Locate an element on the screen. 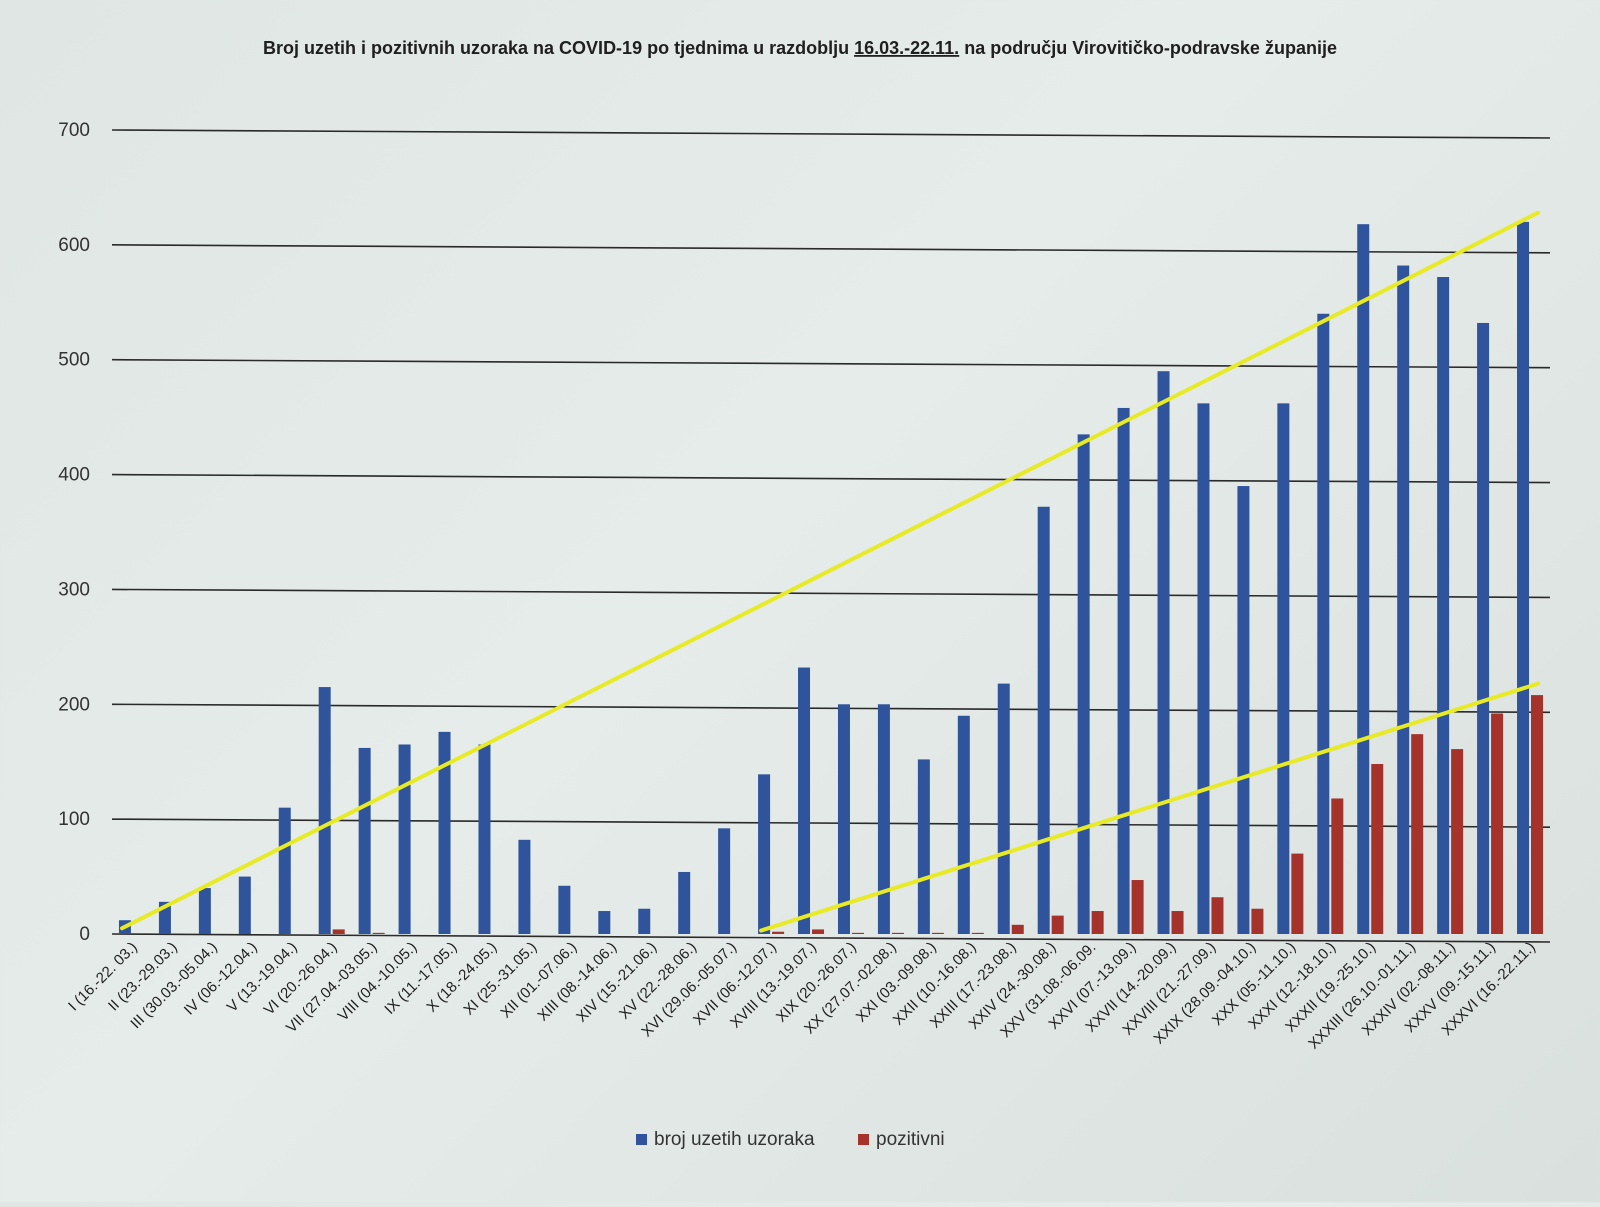 Image resolution: width=1600 pixels, height=1207 pixels. y-tick-label: 0 is located at coordinates (84, 934).